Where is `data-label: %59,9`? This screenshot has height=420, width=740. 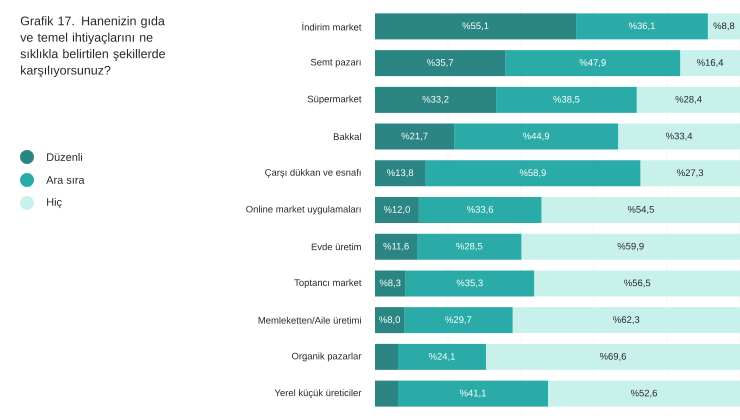 data-label: %59,9 is located at coordinates (631, 246).